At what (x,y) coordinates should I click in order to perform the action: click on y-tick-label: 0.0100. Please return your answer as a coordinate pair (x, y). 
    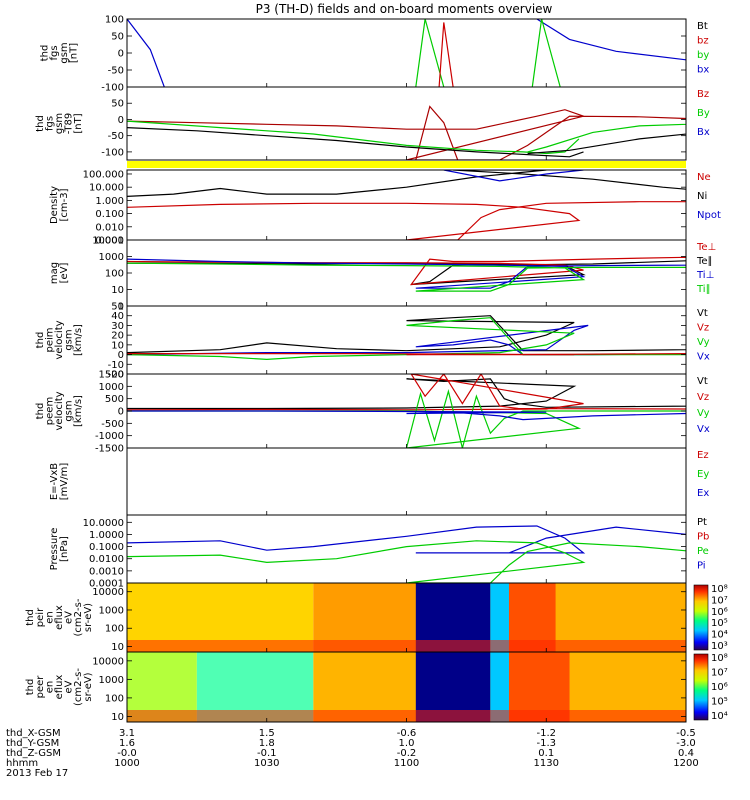
    Looking at the image, I should click on (106, 559).